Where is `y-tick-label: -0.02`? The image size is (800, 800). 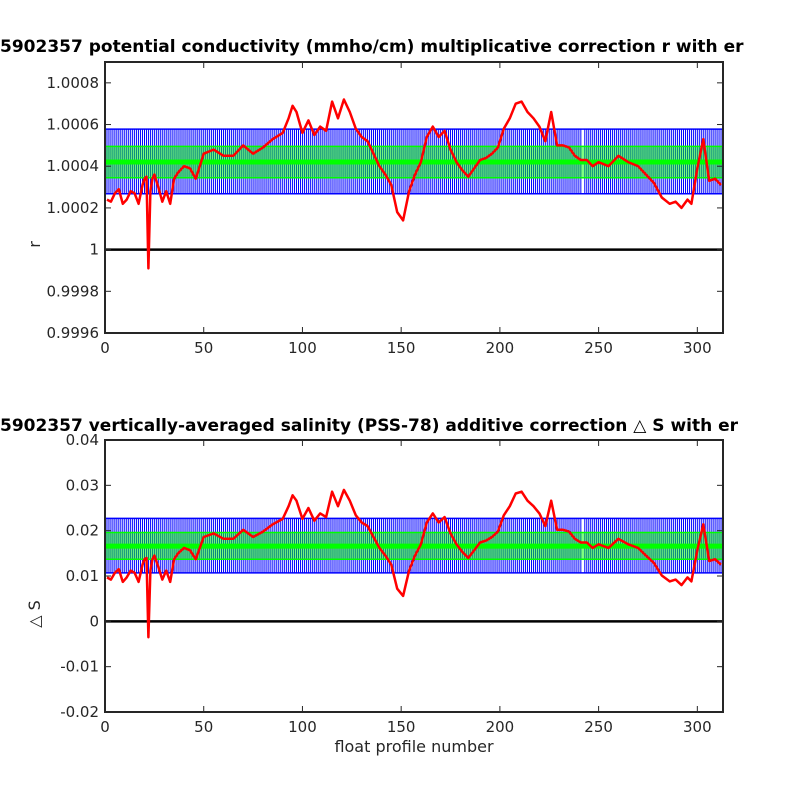 y-tick-label: -0.02 is located at coordinates (79, 712).